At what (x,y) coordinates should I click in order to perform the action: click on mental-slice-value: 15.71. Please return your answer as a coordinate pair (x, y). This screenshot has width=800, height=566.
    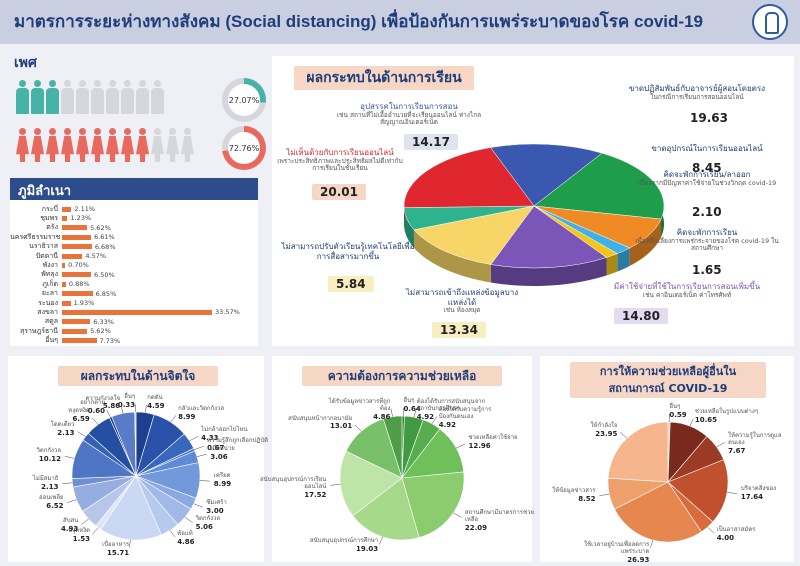
    Looking at the image, I should click on (118, 552).